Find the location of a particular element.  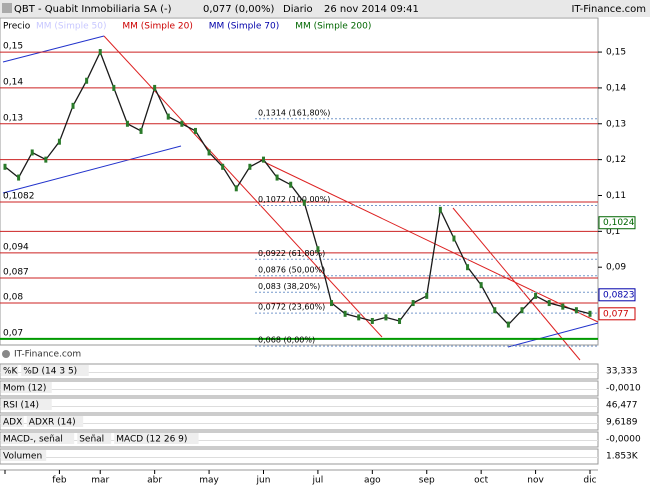

indicator-label: %D (14 3 5) is located at coordinates (50, 372).